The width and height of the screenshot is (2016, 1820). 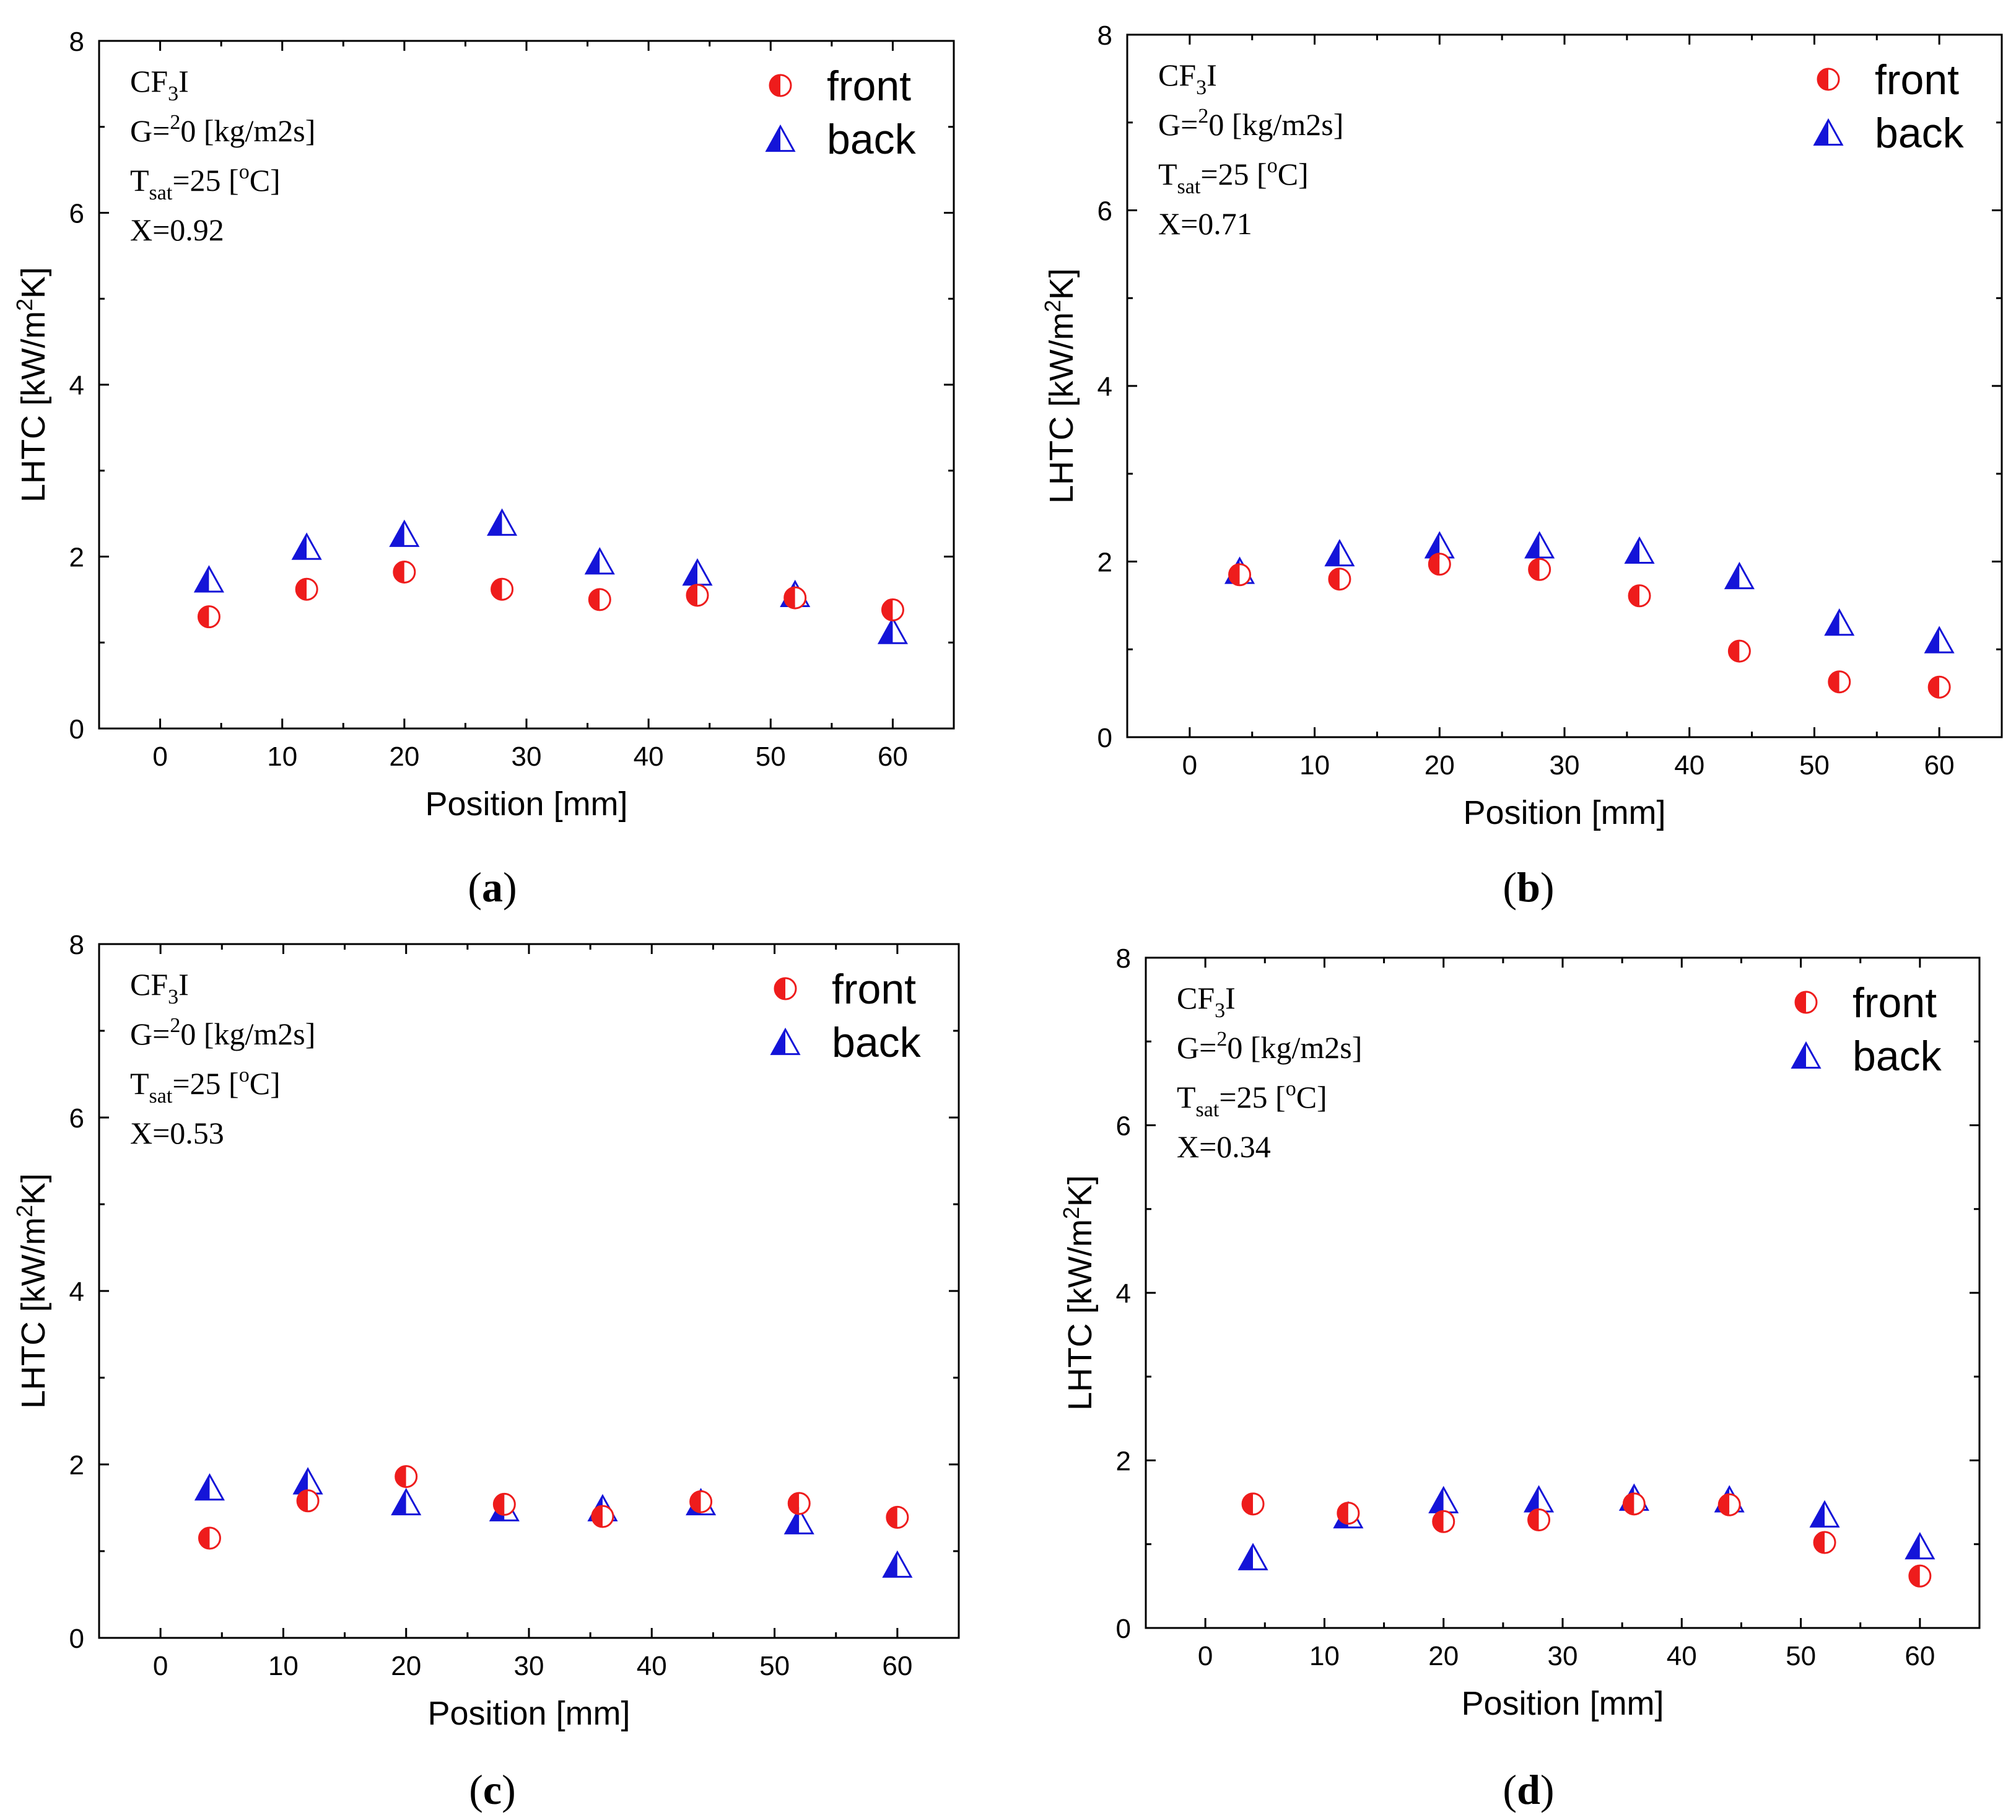 I want to click on legend-front-marker, so click(x=1828, y=79).